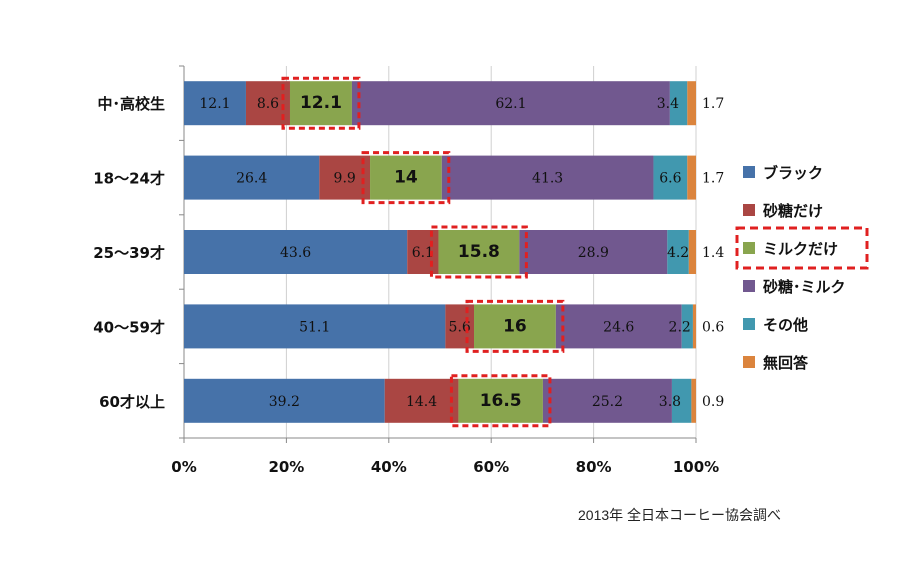 The height and width of the screenshot is (575, 899). I want to click on data-label: 28.9, so click(593, 253).